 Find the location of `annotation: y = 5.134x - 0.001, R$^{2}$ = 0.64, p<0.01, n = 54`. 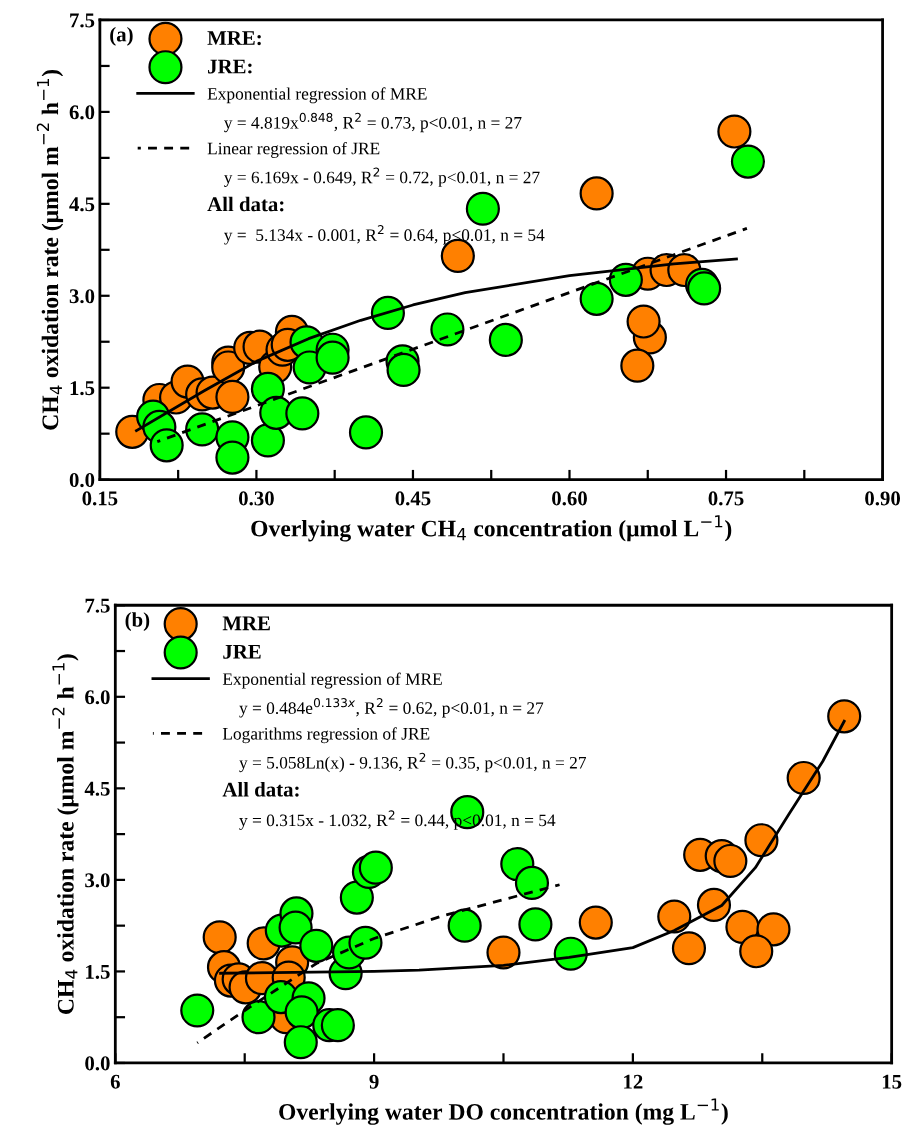

annotation: y = 5.134x - 0.001, R$^{2}$ = 0.64, p<0.01, n = 54 is located at coordinates (384, 235).